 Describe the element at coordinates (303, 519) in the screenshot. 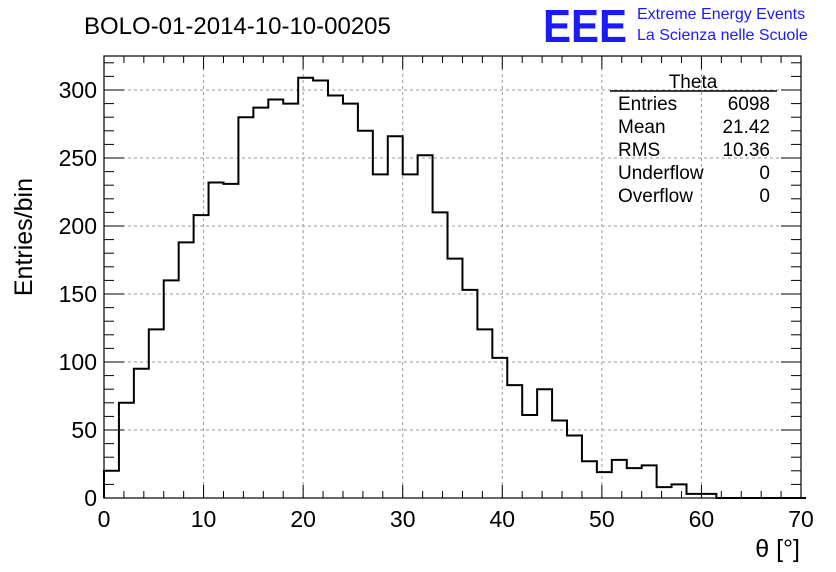

I see `x-tick-label: 20` at that location.